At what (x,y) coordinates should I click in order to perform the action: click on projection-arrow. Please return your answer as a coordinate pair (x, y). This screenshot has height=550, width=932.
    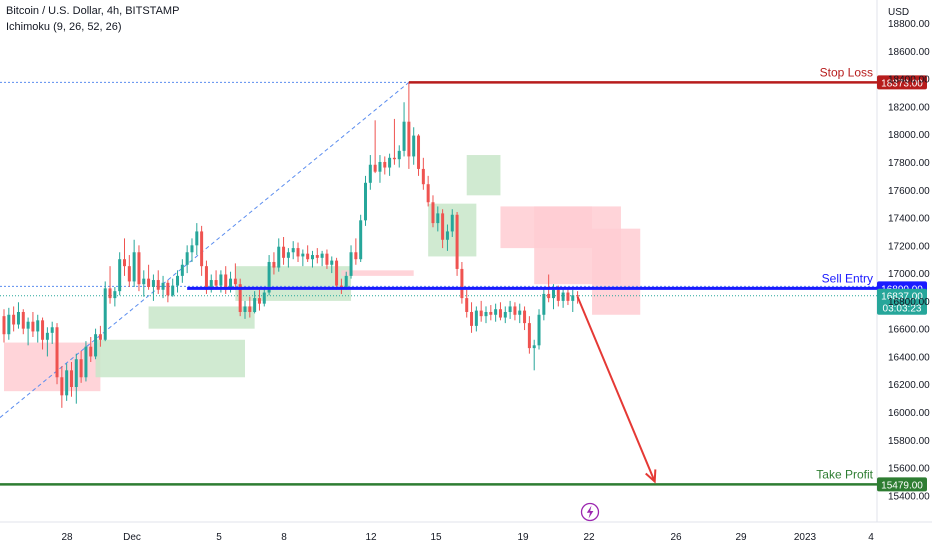
    Looking at the image, I should click on (616, 389).